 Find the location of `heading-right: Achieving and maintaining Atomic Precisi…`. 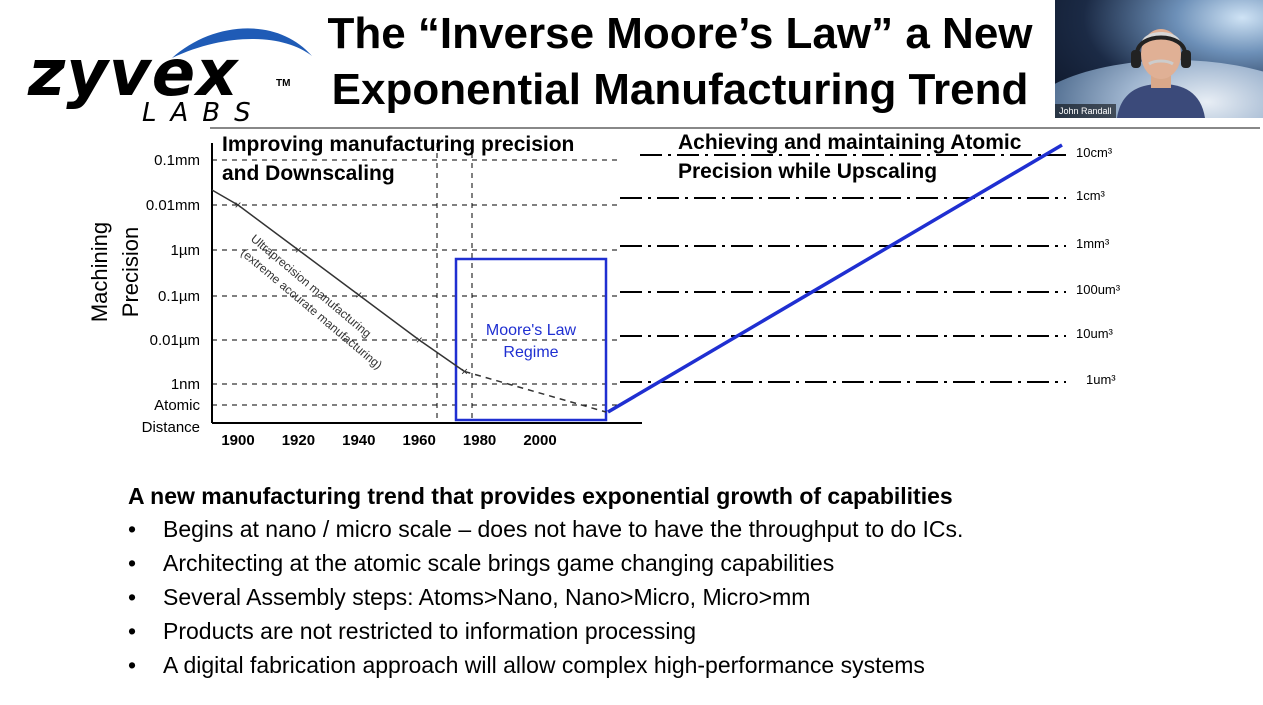

heading-right: Achieving and maintaining Atomic Precisi… is located at coordinates (849, 157).